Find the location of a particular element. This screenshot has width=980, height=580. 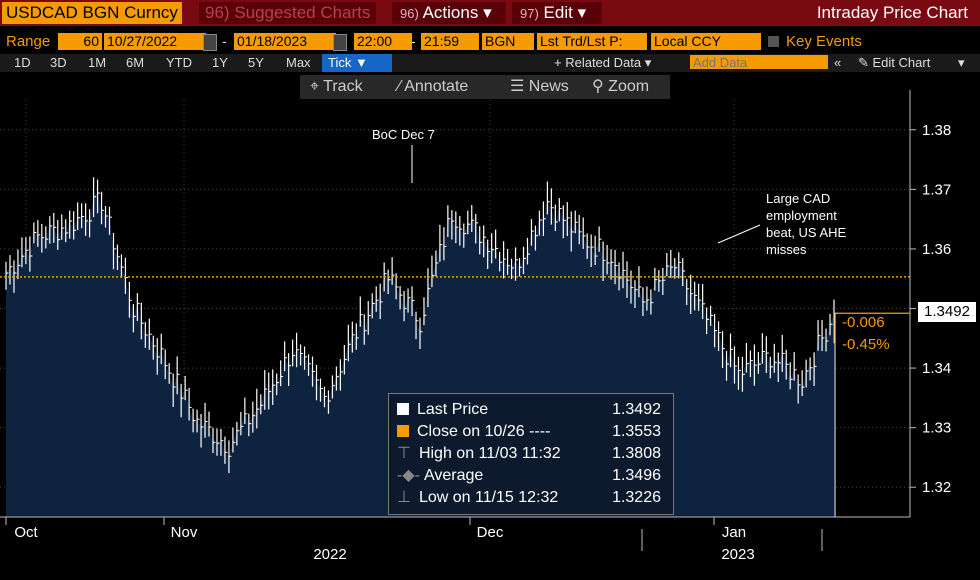

legend-last-price: Last Price is located at coordinates (442, 410).